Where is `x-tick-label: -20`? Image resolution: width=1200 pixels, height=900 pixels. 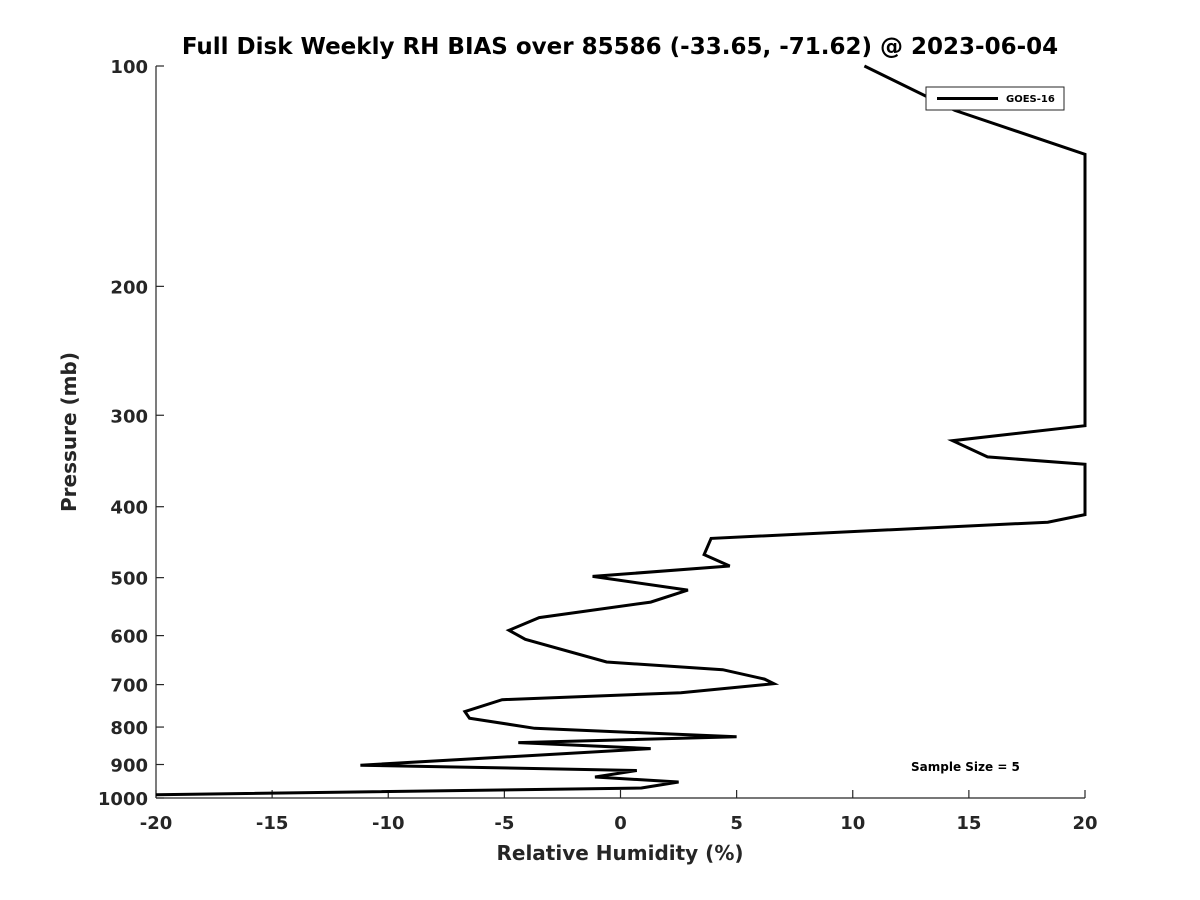
x-tick-label: -20 is located at coordinates (156, 823).